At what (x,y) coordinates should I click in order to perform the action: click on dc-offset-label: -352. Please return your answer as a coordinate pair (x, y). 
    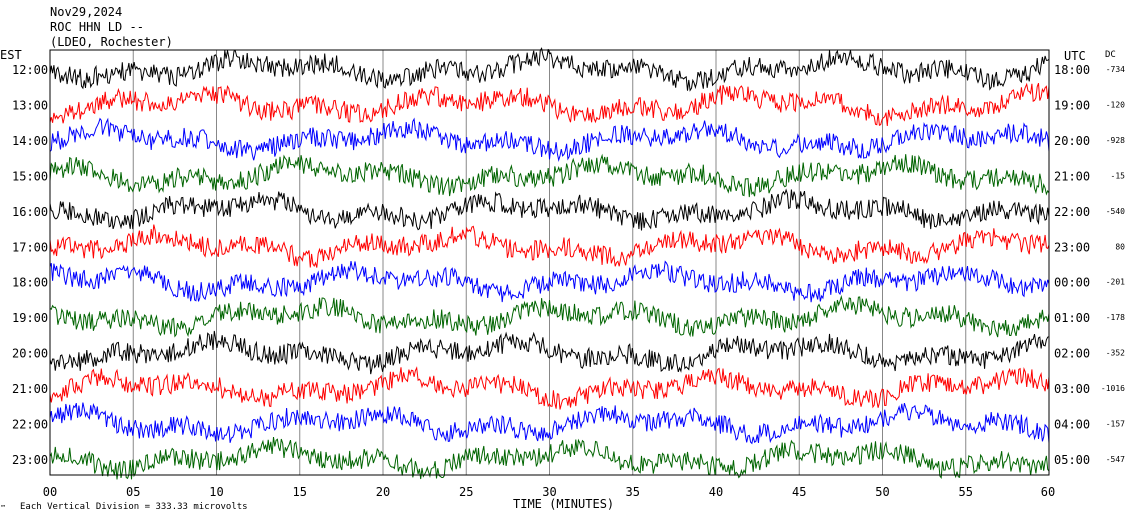
    Looking at the image, I should click on (1115, 353).